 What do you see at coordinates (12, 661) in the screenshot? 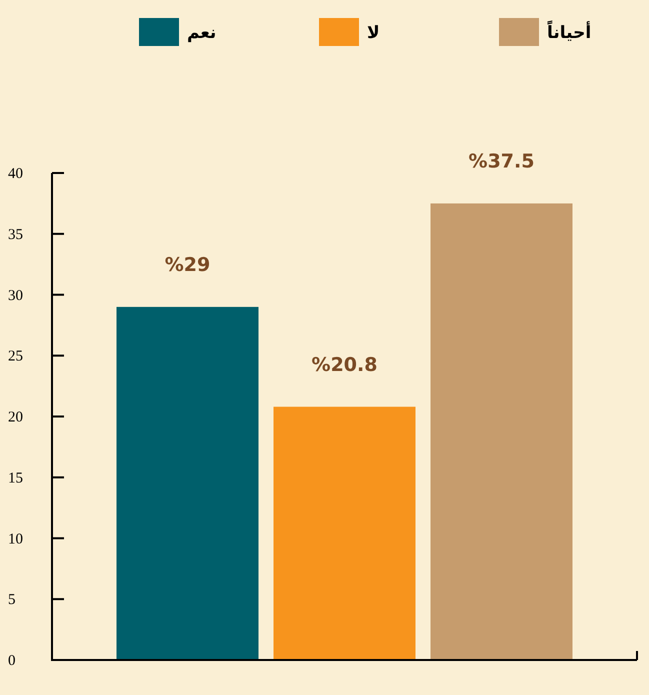
I see `y-tick-label: 0` at bounding box center [12, 661].